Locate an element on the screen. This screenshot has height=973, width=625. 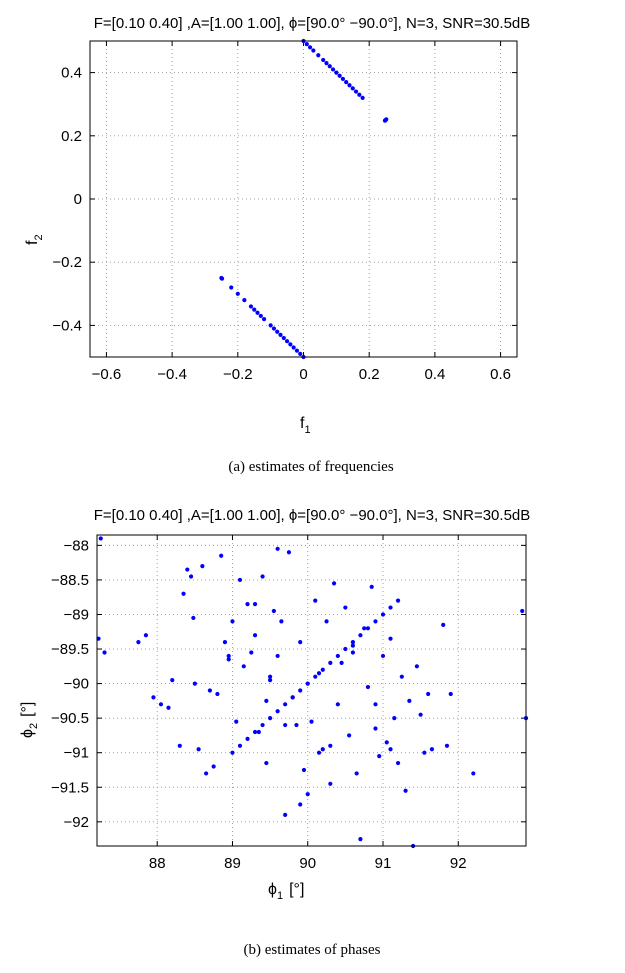
y-tick-label: 0 is located at coordinates (78, 199).